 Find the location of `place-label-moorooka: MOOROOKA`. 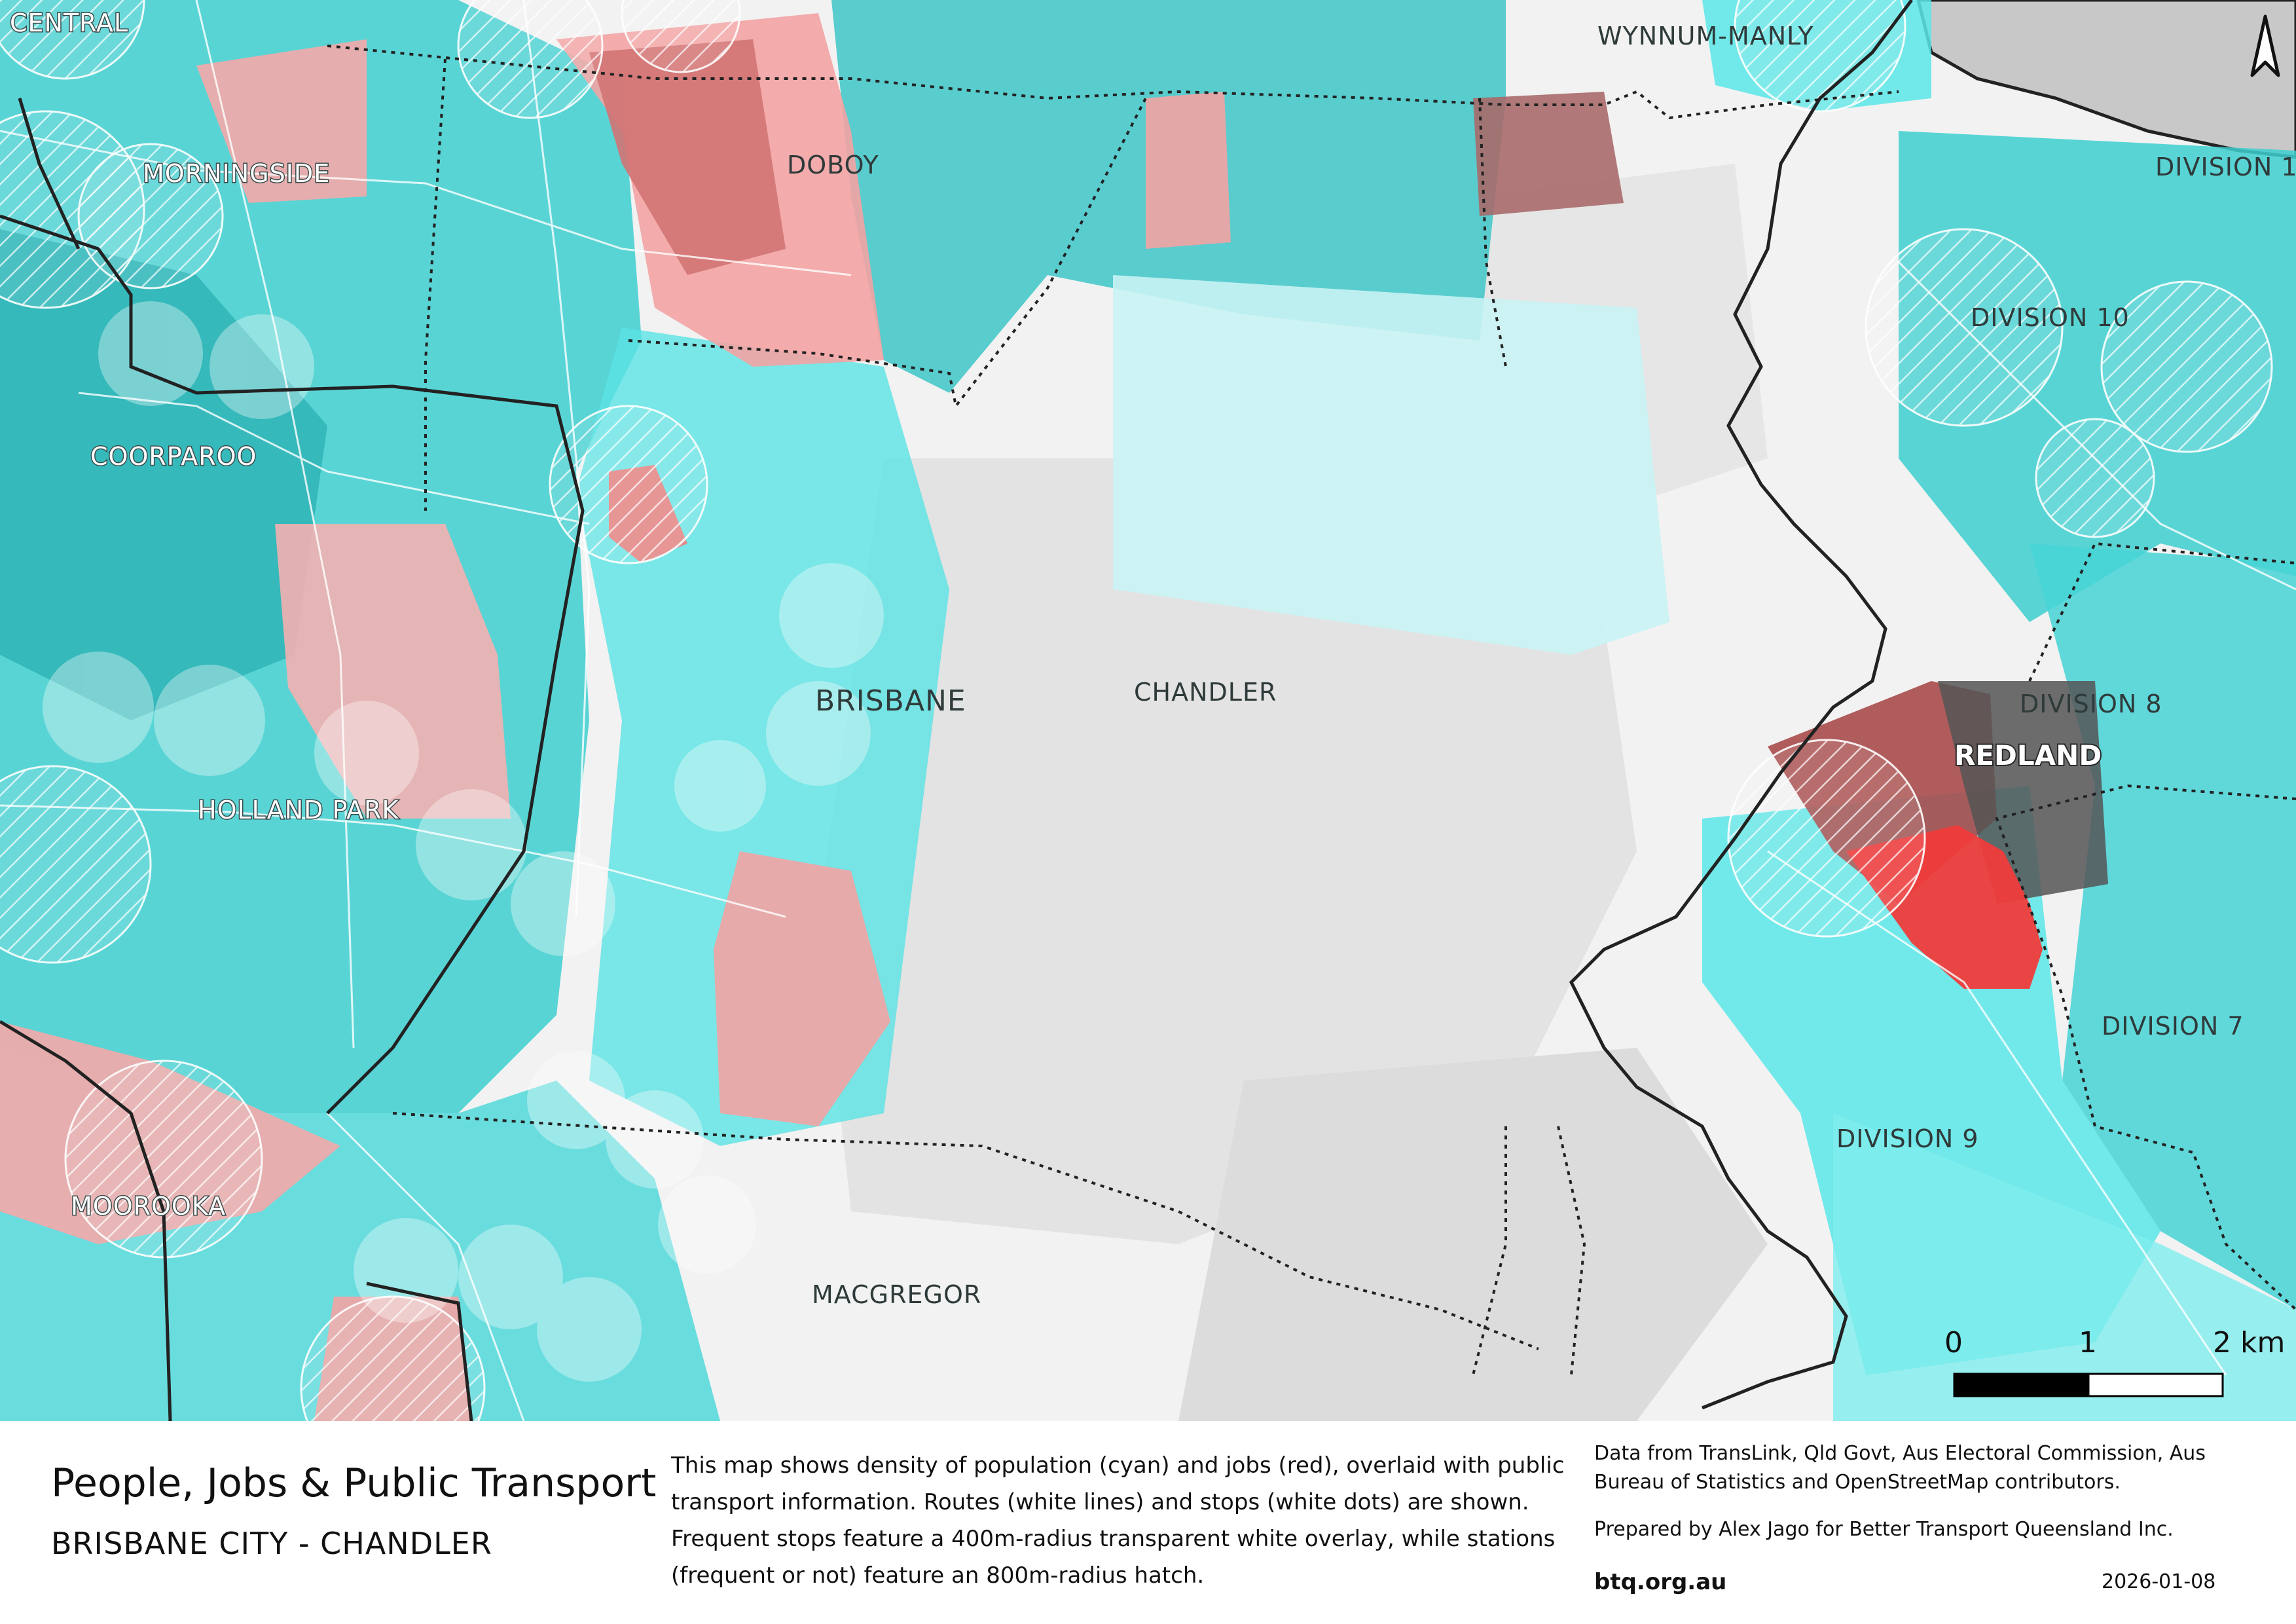

place-label-moorooka: MOOROOKA is located at coordinates (148, 1206).